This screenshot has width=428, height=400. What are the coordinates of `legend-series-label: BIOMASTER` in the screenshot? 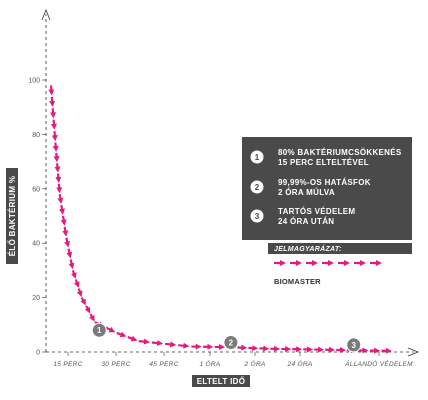 It's located at (297, 281).